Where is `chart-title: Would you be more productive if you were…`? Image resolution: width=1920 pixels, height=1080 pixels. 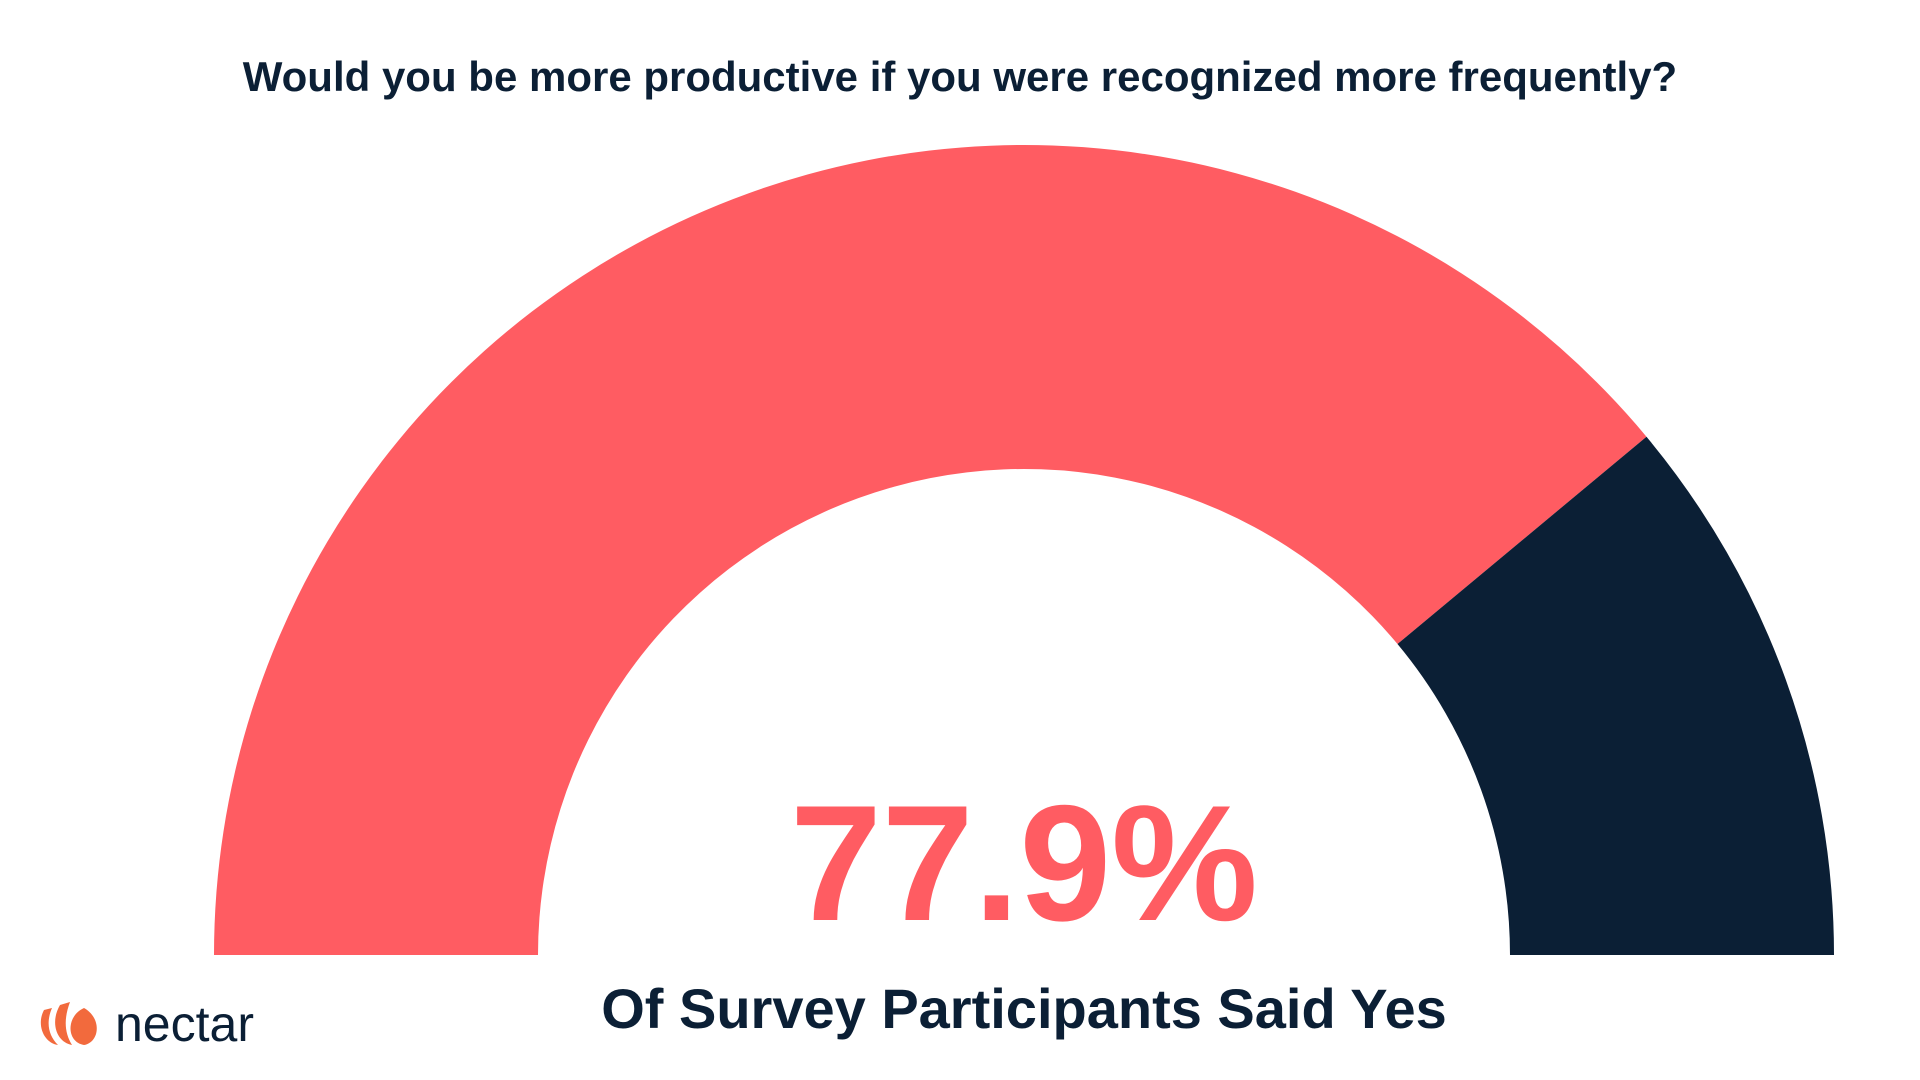 chart-title: Would you be more productive if you were… is located at coordinates (960, 76).